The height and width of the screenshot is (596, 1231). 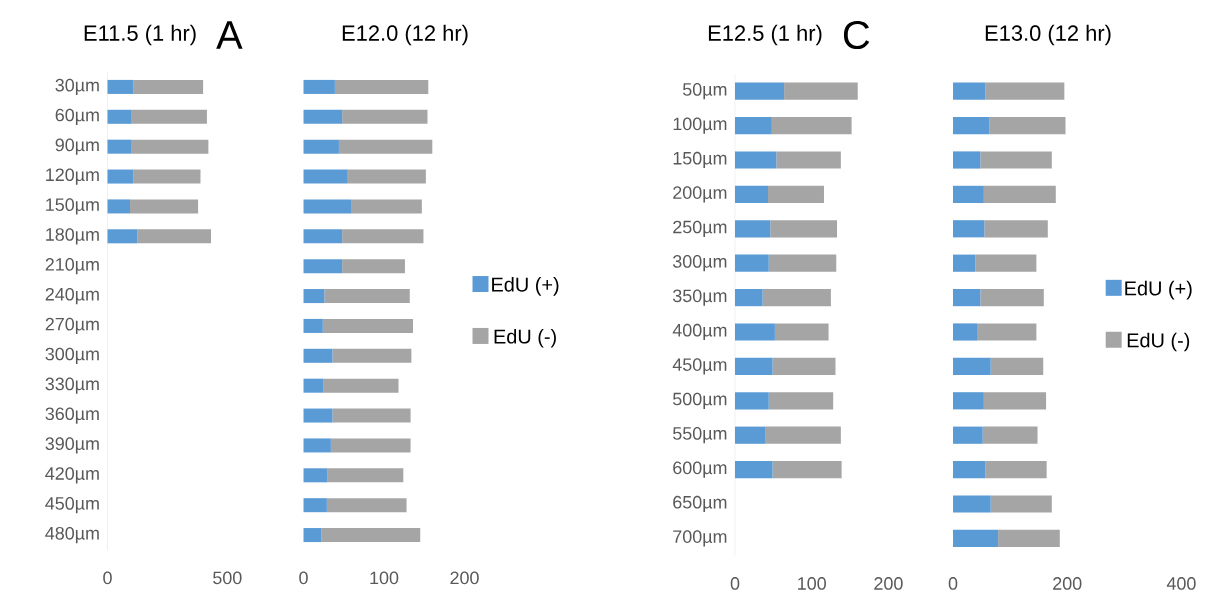 I want to click on y-tick-label: 180µm, so click(x=72, y=236).